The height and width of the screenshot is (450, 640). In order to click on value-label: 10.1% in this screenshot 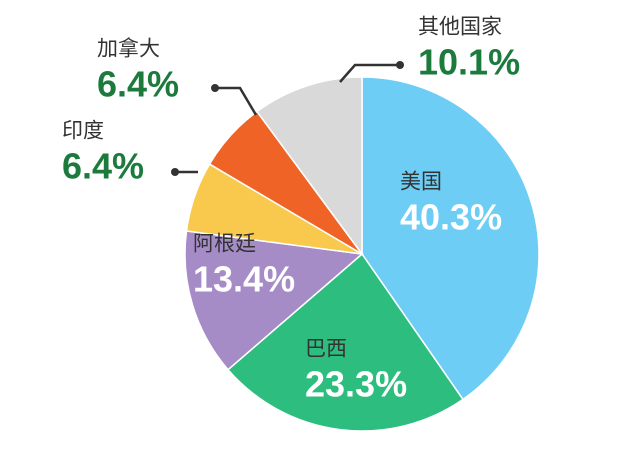, I will do `click(469, 62)`.